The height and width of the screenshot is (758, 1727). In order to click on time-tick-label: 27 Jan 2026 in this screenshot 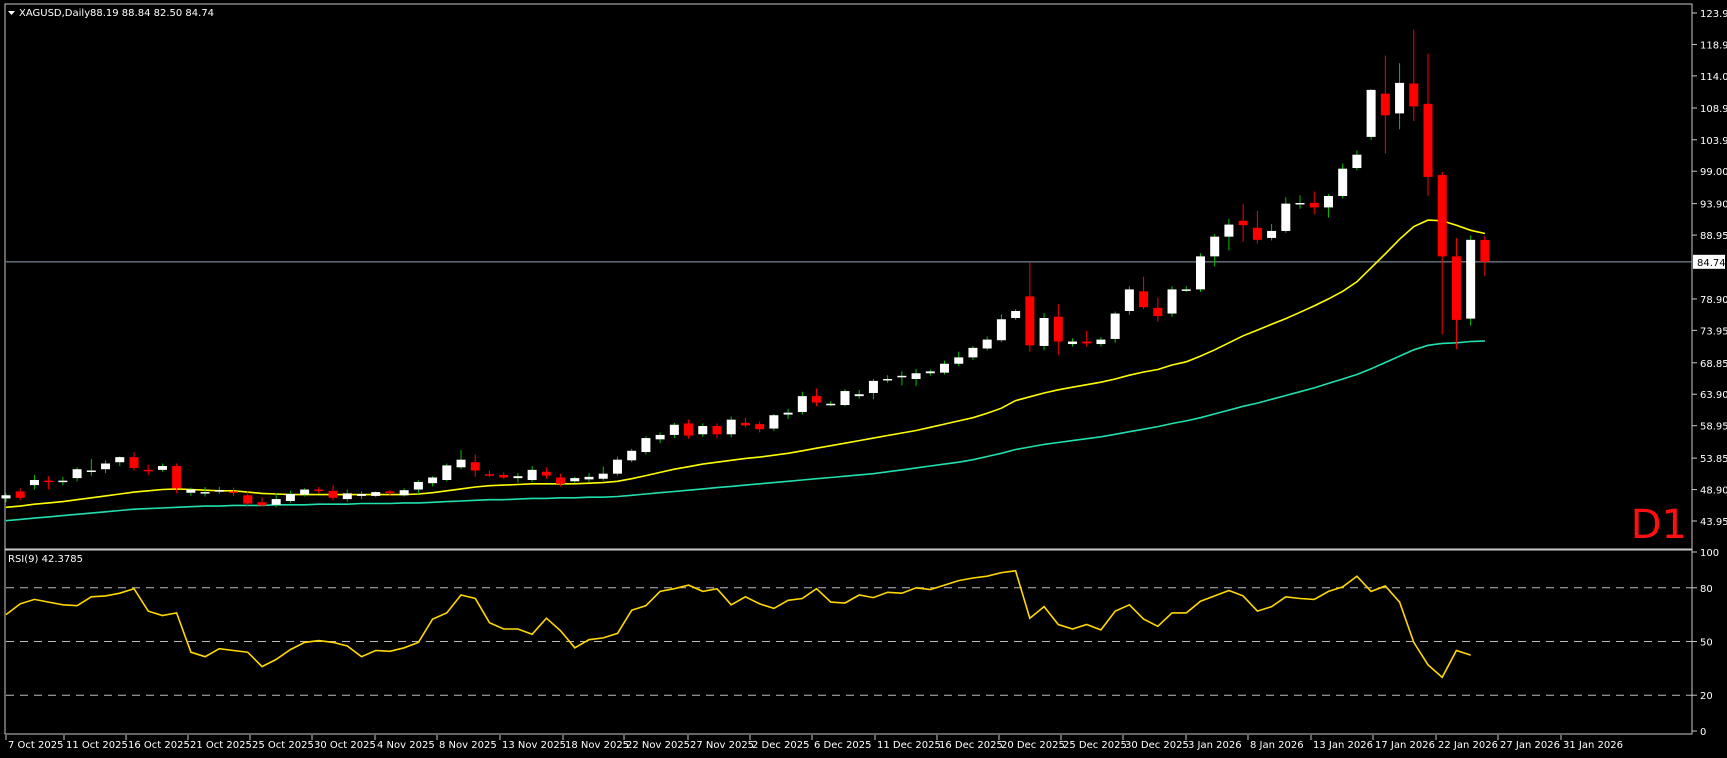, I will do `click(1530, 745)`.